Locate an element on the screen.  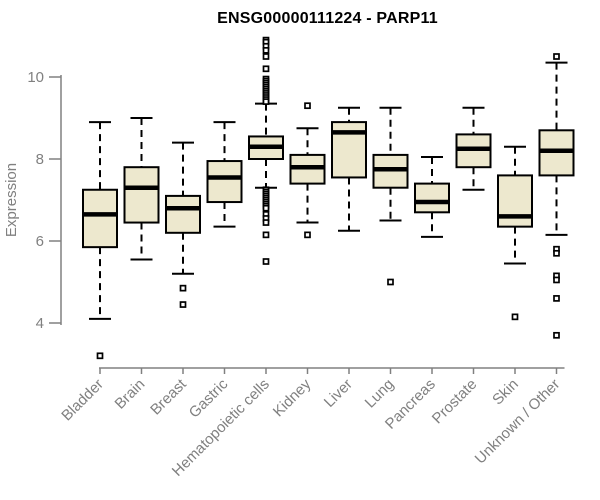
boxplot-liver is located at coordinates (349, 169).